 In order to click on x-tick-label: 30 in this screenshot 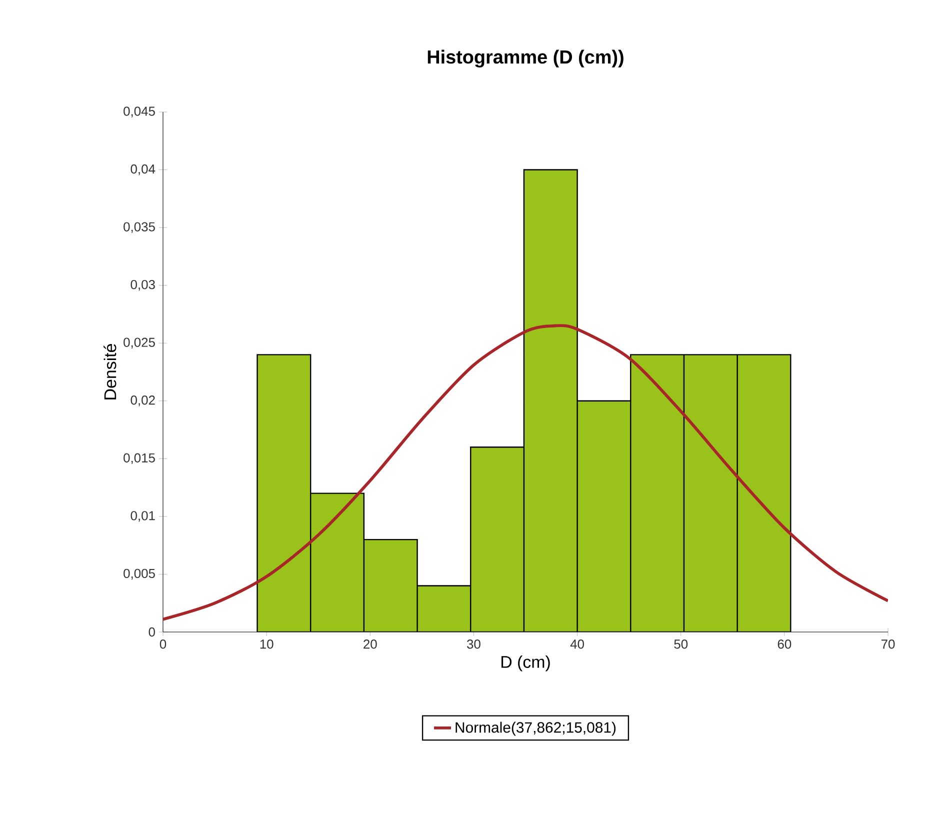, I will do `click(473, 644)`.